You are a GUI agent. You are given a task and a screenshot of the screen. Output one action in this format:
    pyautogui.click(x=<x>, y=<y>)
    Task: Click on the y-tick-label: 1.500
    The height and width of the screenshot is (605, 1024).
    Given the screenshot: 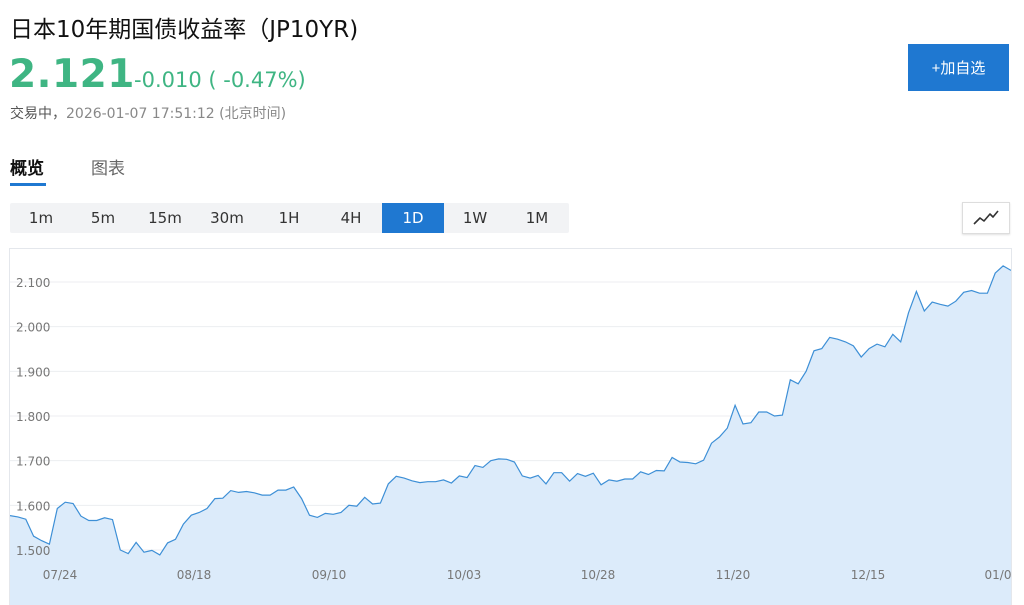 What is the action you would take?
    pyautogui.click(x=33, y=551)
    